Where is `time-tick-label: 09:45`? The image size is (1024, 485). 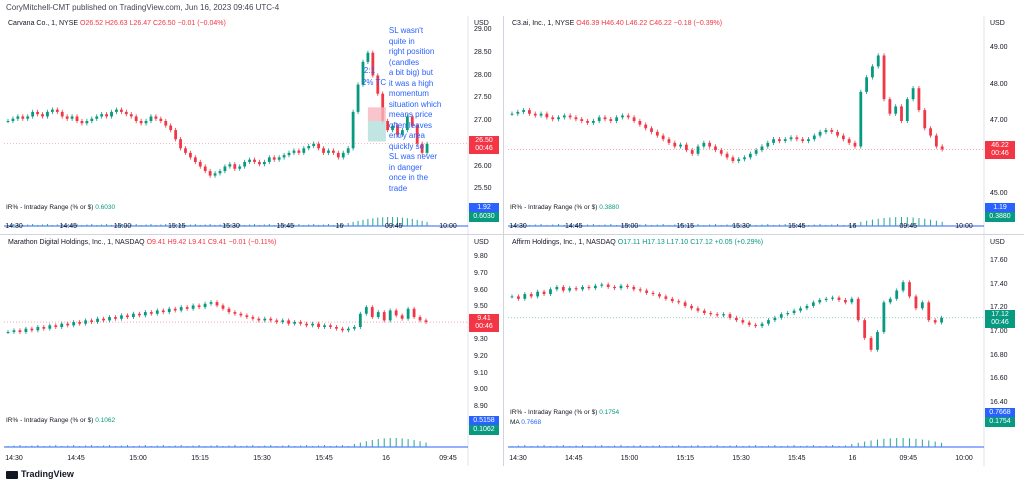
time-tick-label: 09:45 is located at coordinates (908, 226).